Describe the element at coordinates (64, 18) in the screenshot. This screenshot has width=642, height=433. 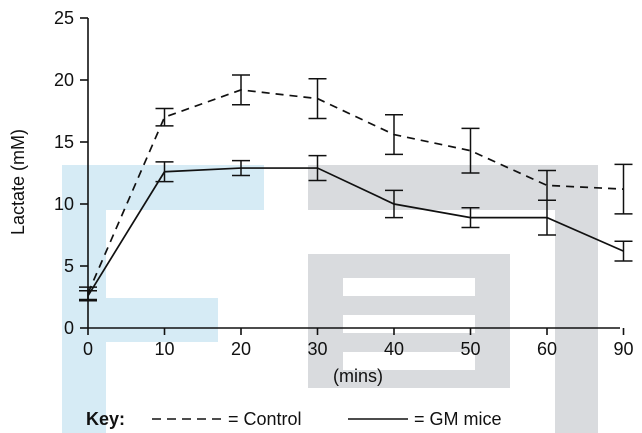
I see `y-tick-label: 25` at that location.